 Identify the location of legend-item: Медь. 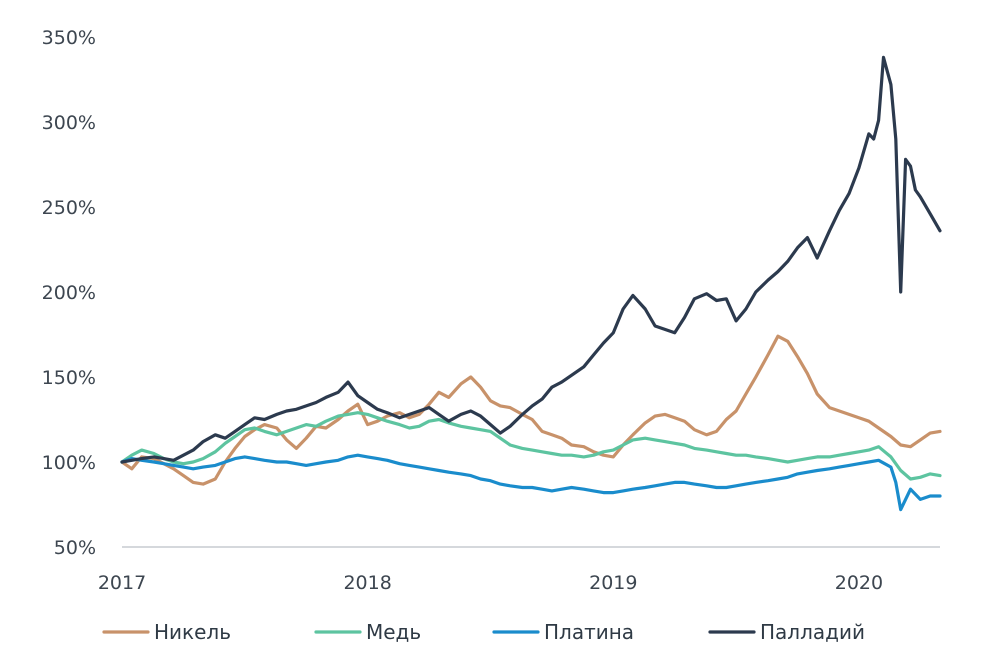
(367, 632).